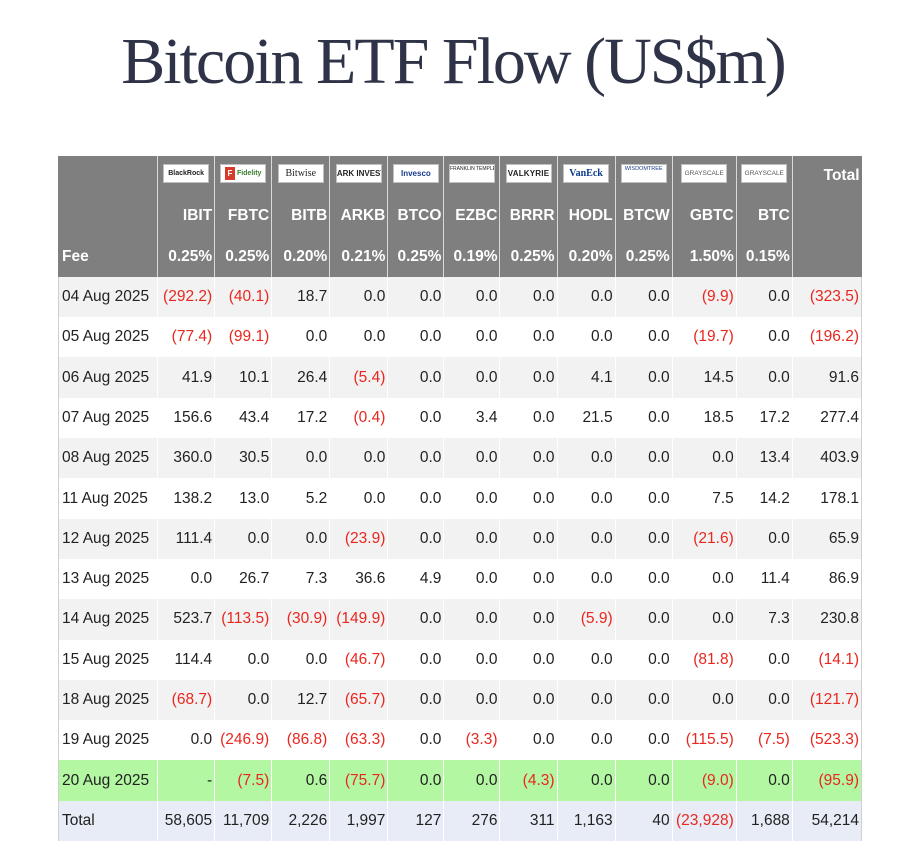  I want to click on vaneck-logo: VanEck, so click(586, 174).